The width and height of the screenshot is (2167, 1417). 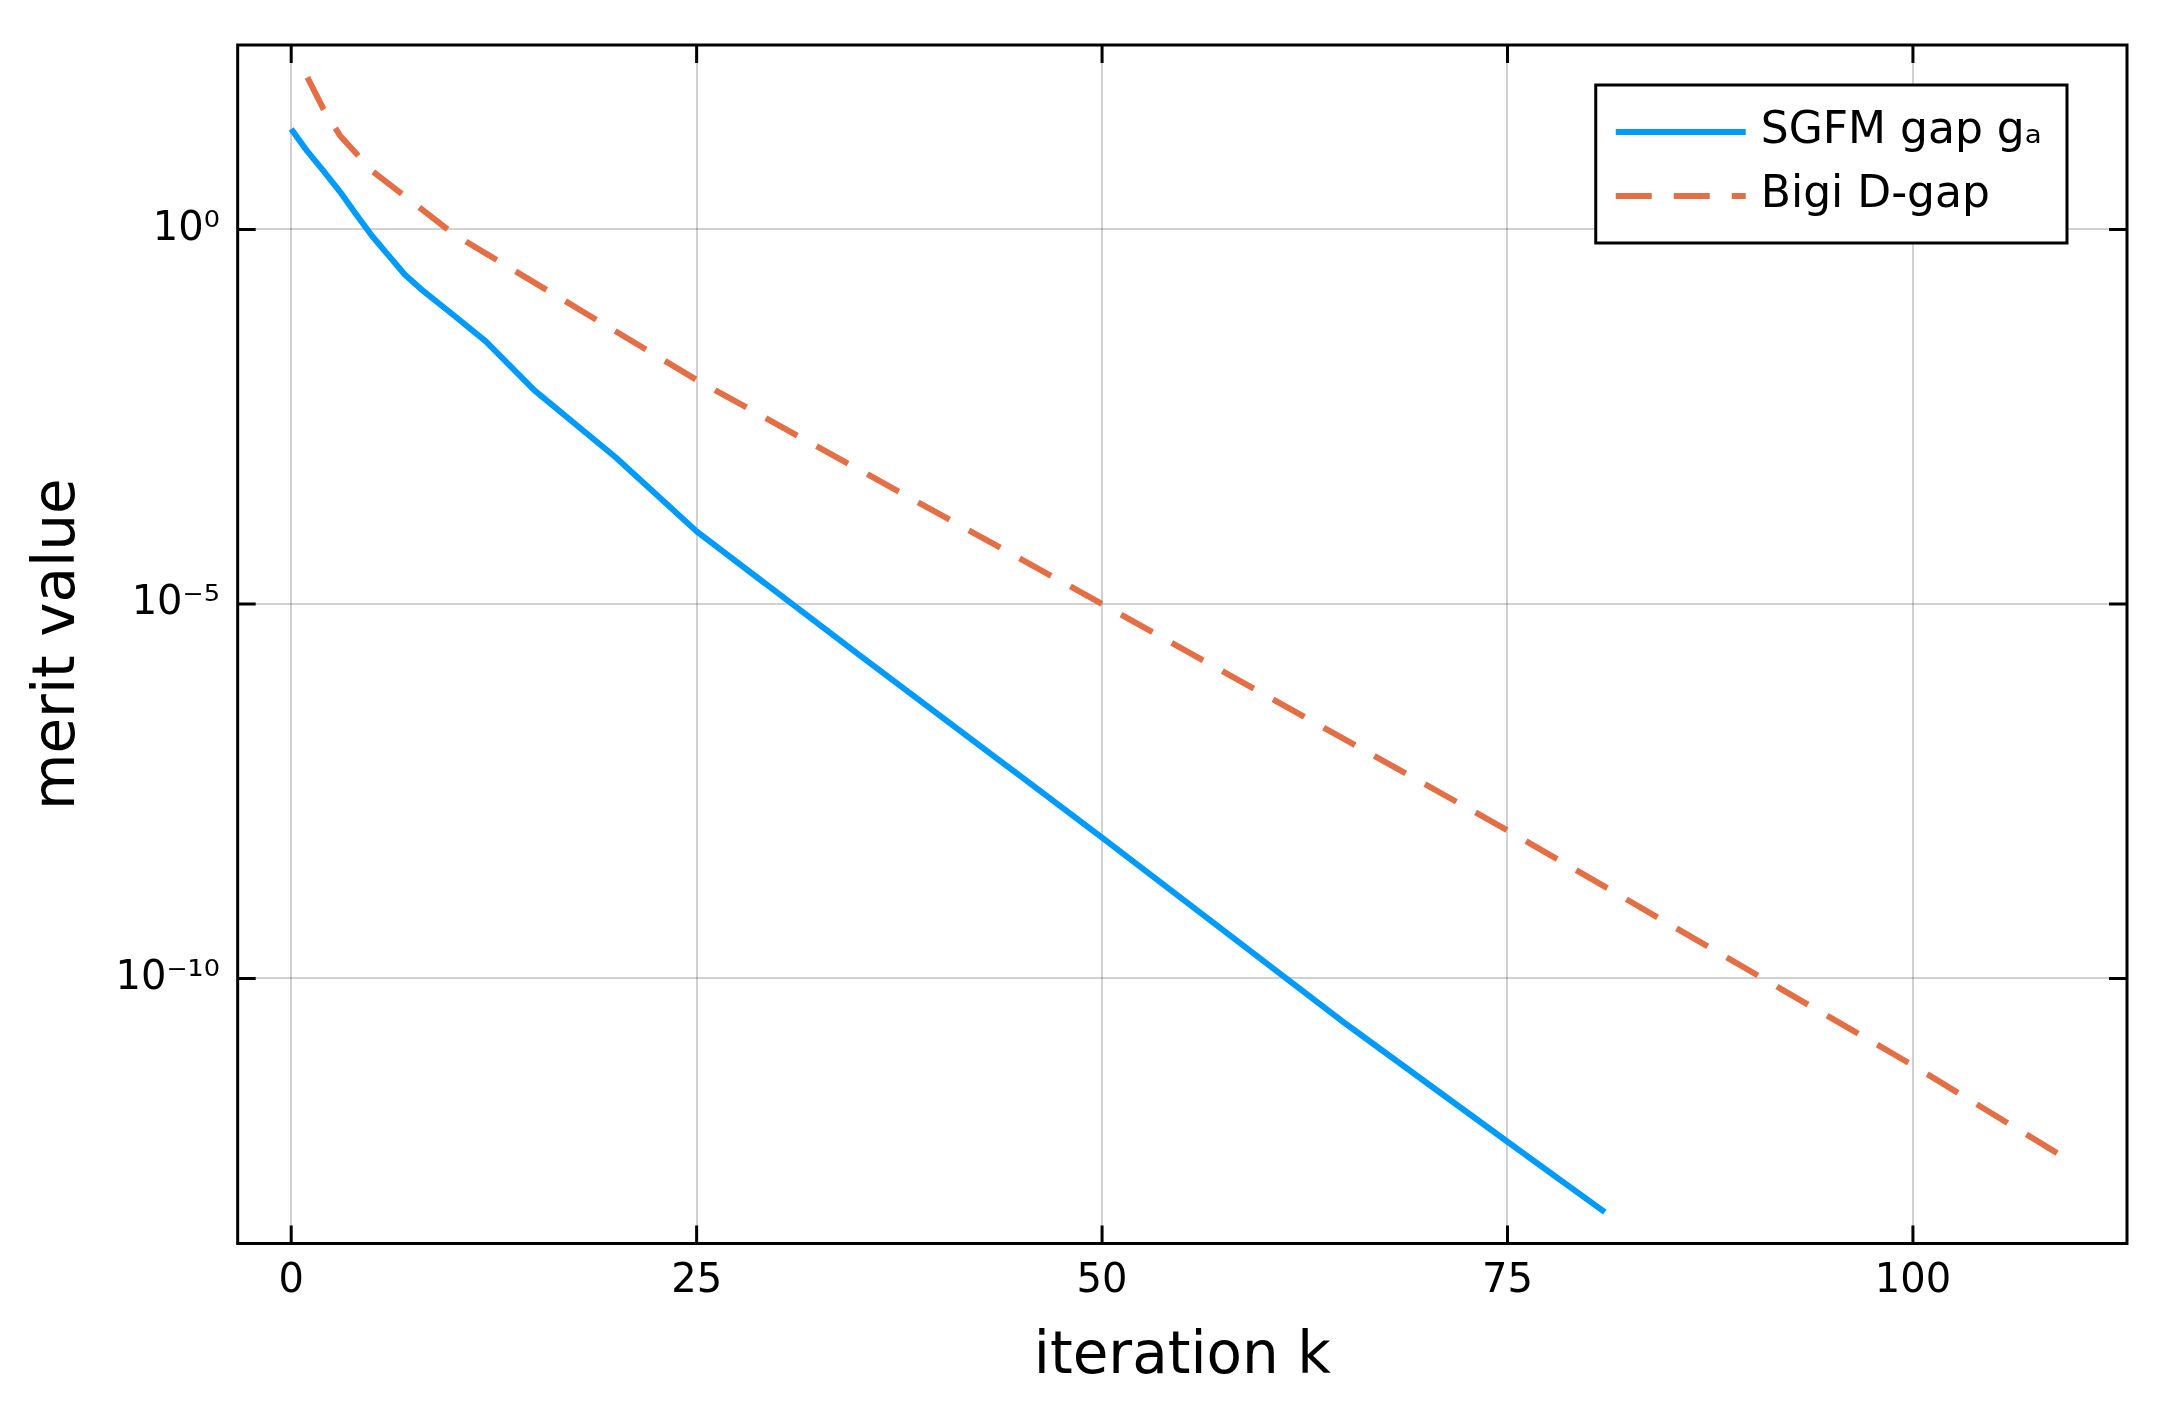 What do you see at coordinates (1901, 128) in the screenshot?
I see `legend-label: SGFM gap gₐ` at bounding box center [1901, 128].